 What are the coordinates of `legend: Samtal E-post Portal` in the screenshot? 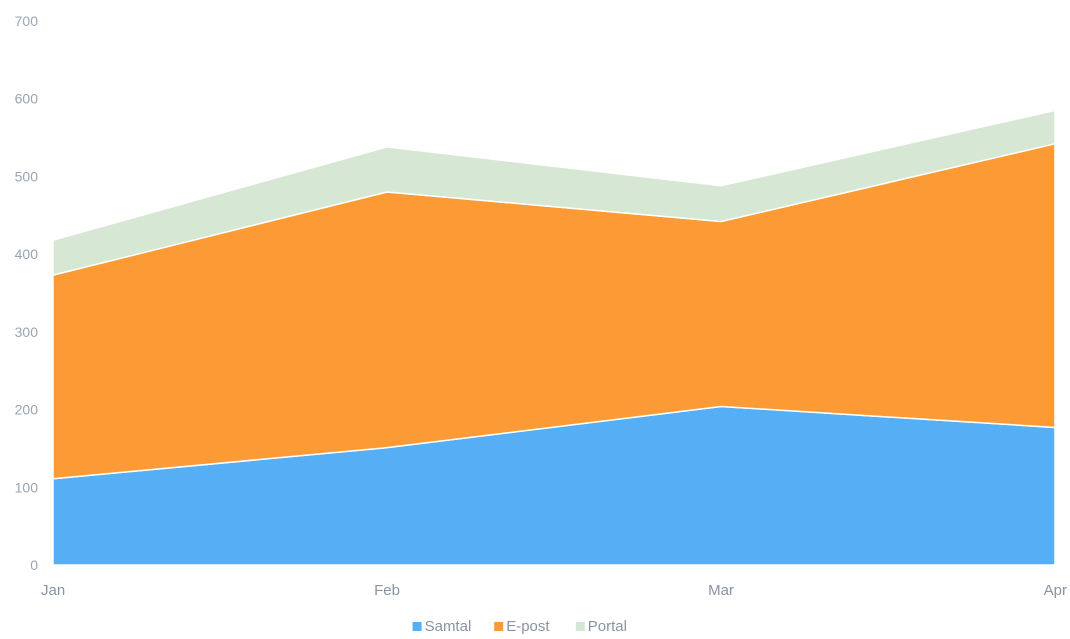 It's located at (519, 626).